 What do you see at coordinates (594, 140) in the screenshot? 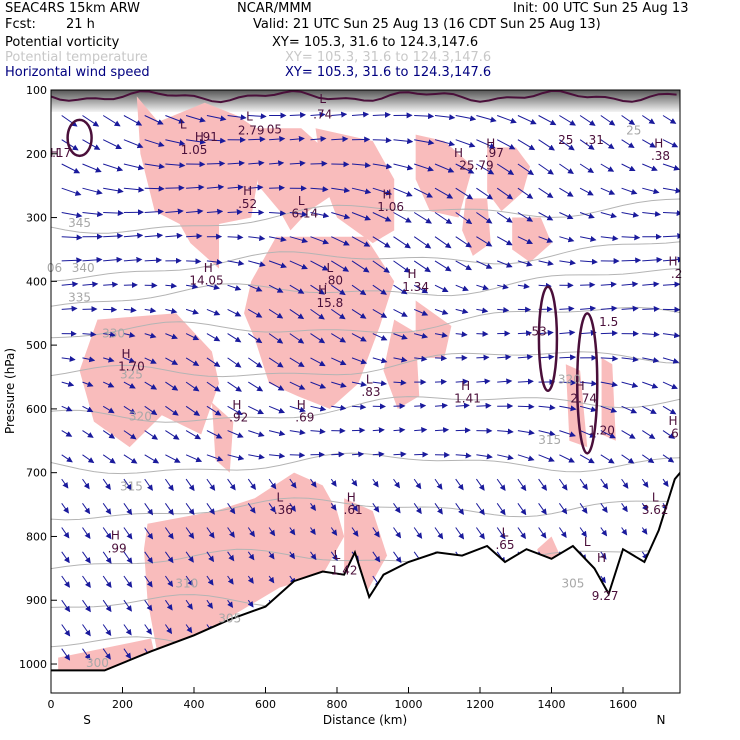
I see `pv-value-label: .31` at bounding box center [594, 140].